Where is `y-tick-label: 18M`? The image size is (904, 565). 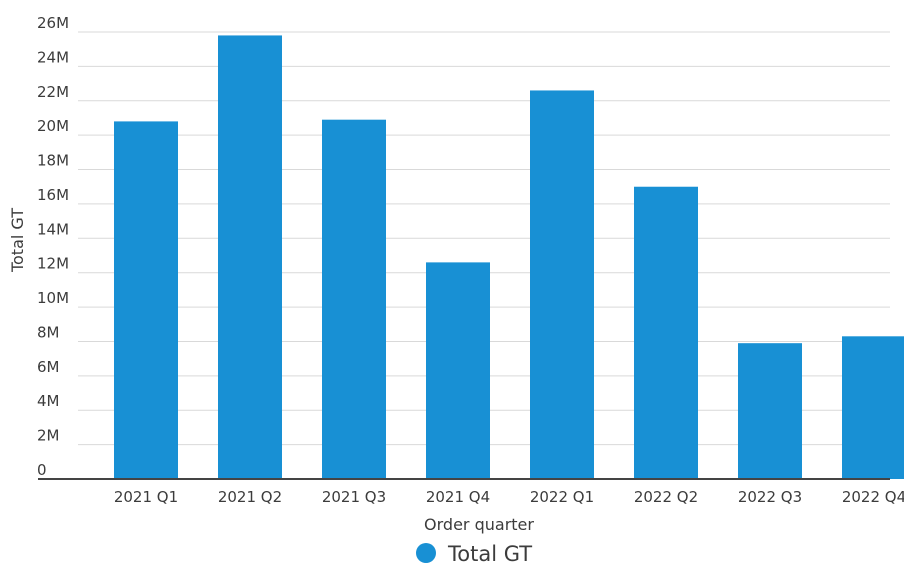
y-tick-label: 18M is located at coordinates (53, 161).